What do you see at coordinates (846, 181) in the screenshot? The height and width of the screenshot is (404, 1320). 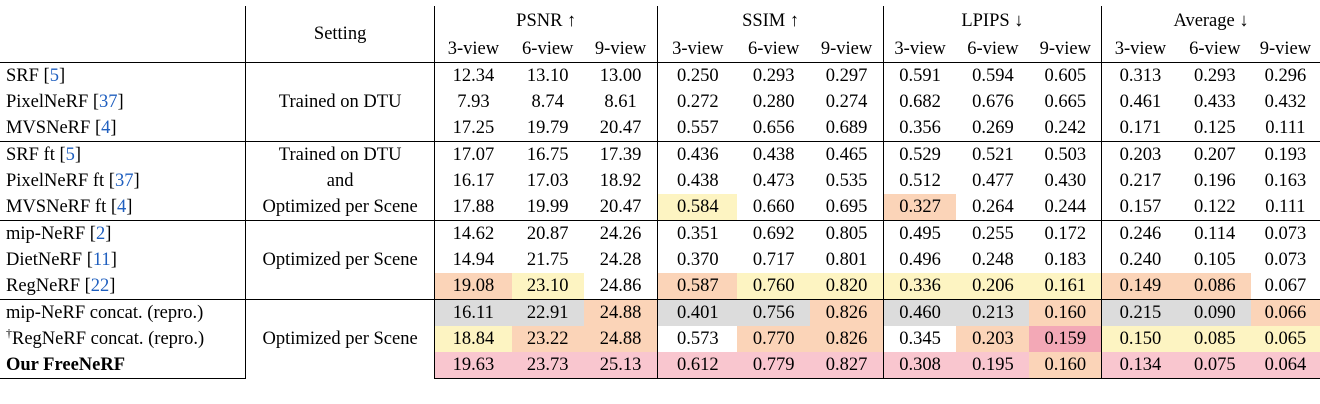 I see `value-cell: 0.535` at bounding box center [846, 181].